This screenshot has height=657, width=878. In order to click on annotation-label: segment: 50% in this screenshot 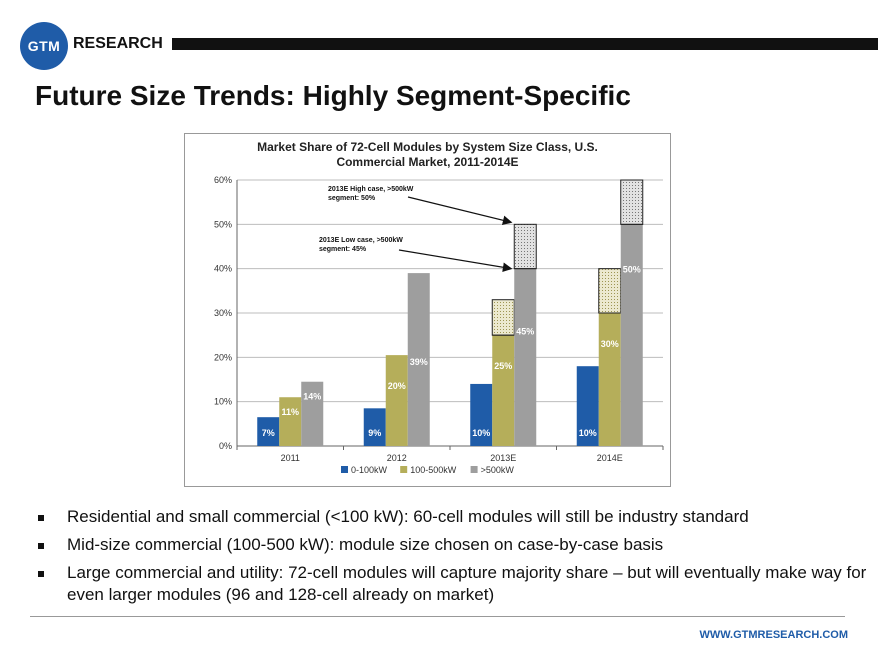, I will do `click(352, 198)`.